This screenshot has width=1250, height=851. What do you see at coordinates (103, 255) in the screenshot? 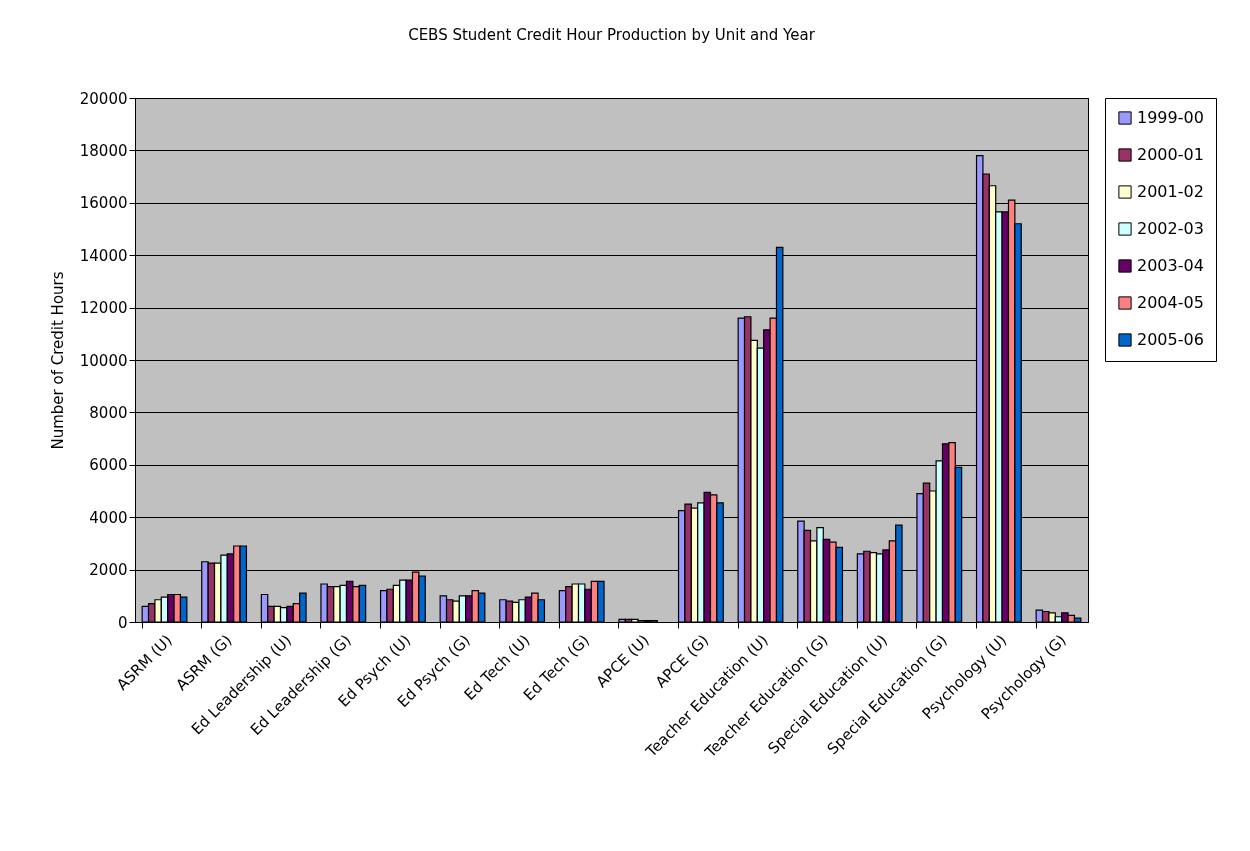
I see `y-tick-label: 14000` at bounding box center [103, 255].